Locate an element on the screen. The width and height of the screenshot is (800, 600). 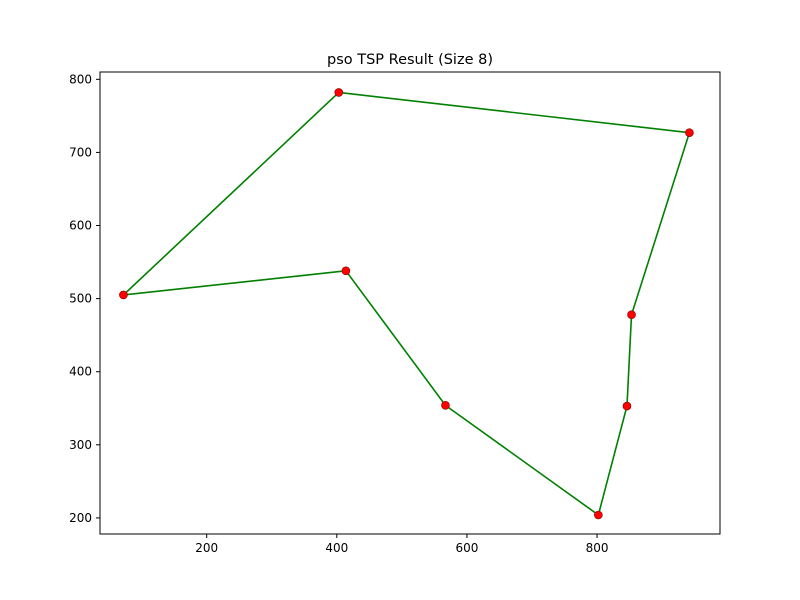
y-axis: 200 300 400 500 600 700 800 is located at coordinates (84, 298).